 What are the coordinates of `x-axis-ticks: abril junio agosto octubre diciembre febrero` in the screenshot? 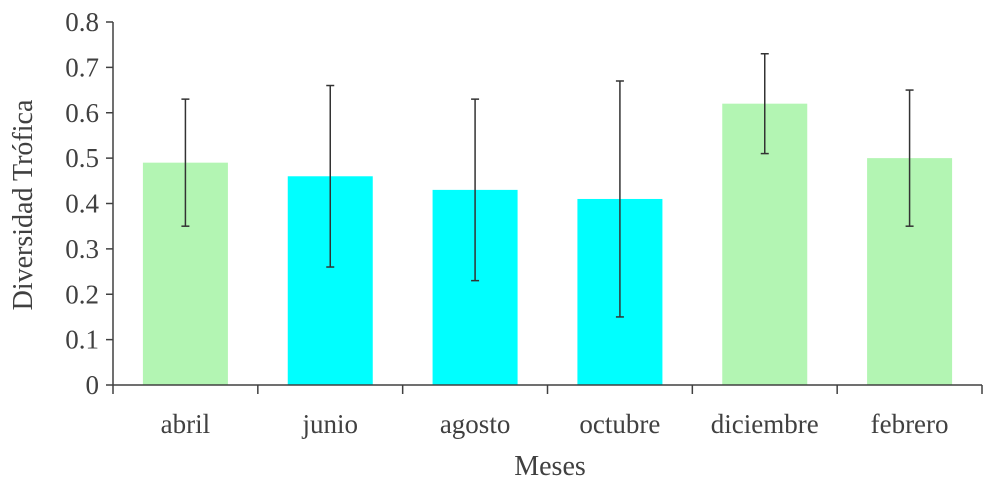 It's located at (547, 412).